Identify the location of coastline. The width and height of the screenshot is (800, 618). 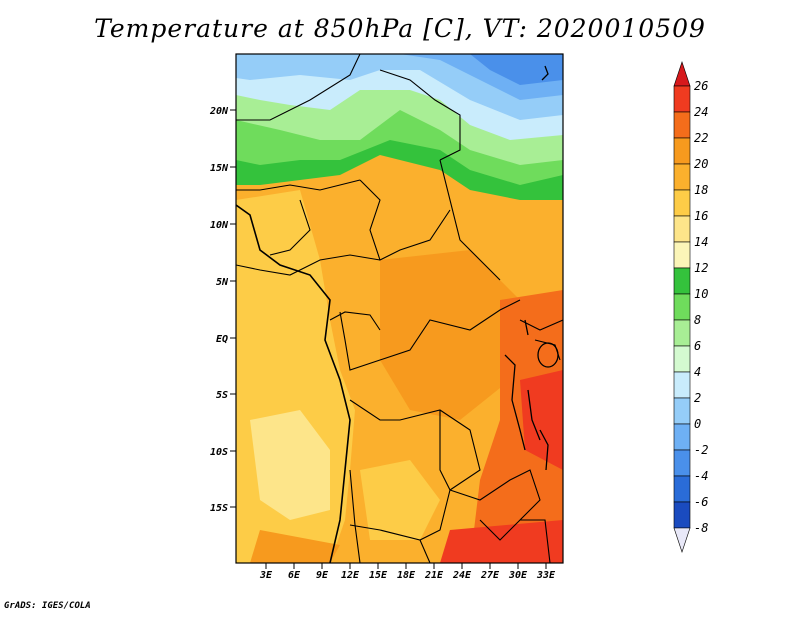
(293, 383).